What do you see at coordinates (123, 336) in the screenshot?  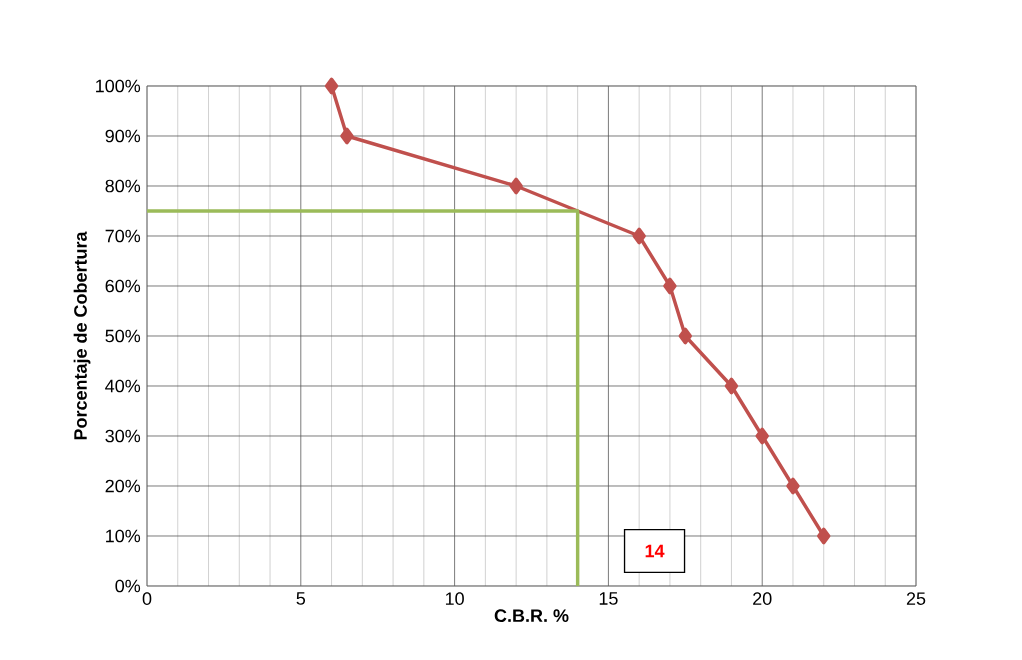 I see `y-tick-label: 50%` at bounding box center [123, 336].